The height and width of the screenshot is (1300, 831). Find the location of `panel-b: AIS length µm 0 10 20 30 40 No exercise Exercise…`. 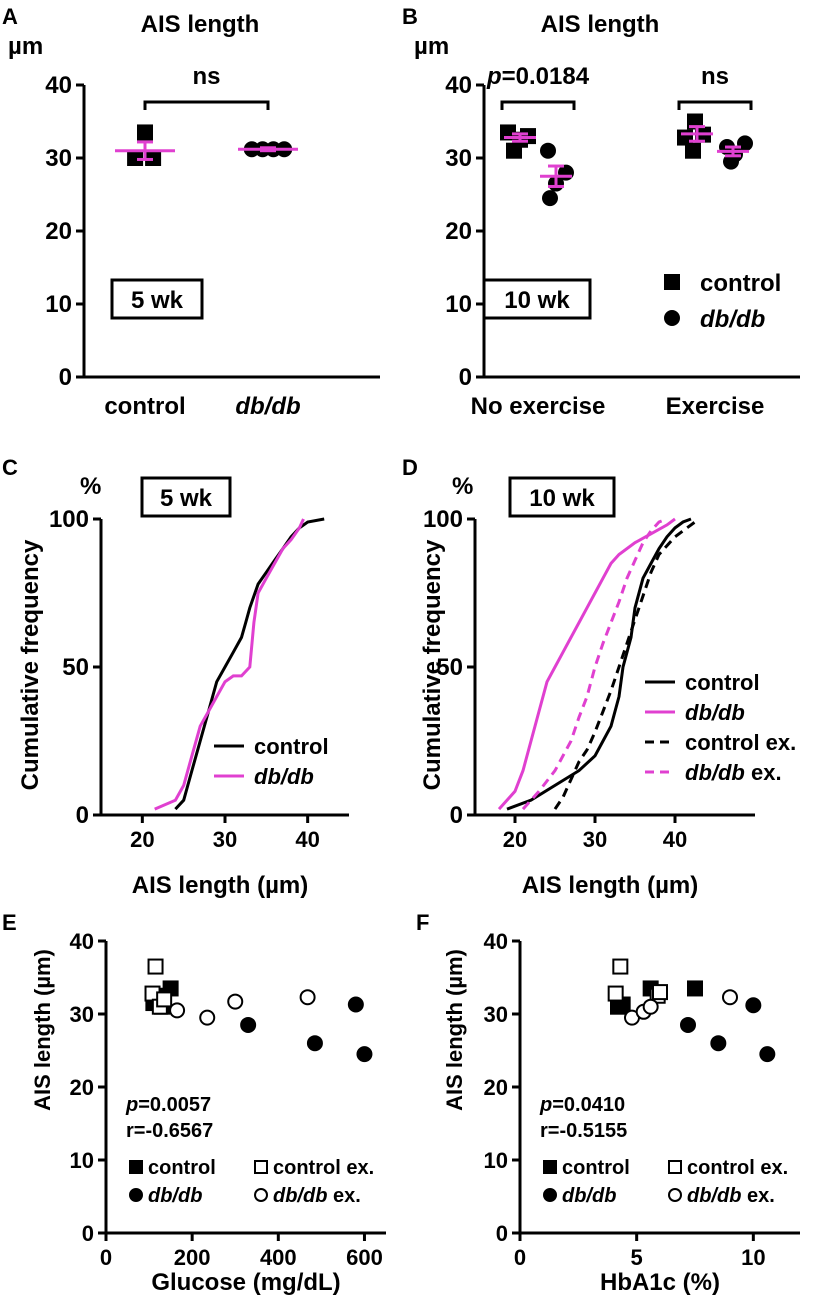

panel-b: AIS length µm 0 10 20 30 40 No exercise Exercise… is located at coordinates (607, 215).